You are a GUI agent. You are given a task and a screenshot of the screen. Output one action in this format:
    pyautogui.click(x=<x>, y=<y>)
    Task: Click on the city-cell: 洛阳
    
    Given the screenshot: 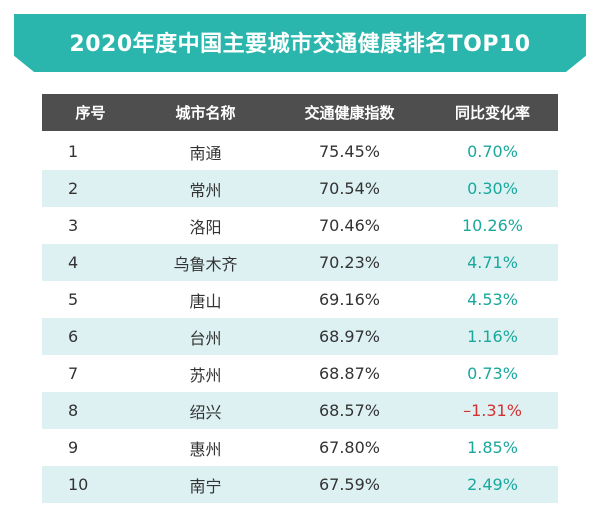 What is the action you would take?
    pyautogui.click(x=205, y=227)
    